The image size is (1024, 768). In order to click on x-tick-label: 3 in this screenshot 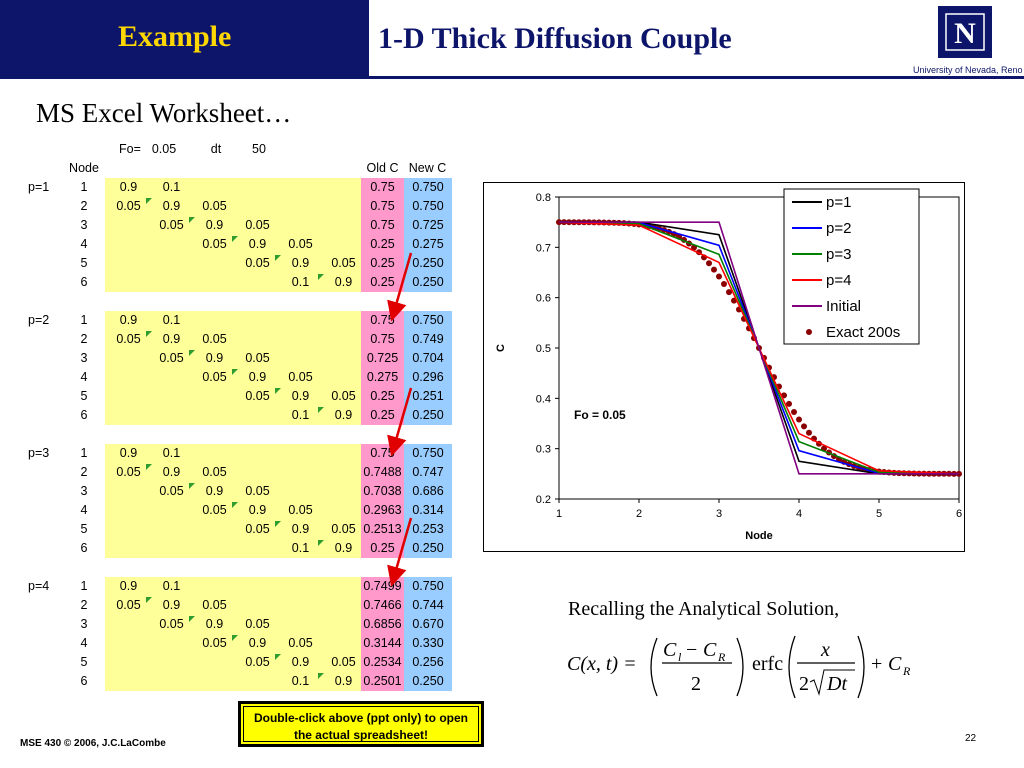, I will do `click(719, 514)`.